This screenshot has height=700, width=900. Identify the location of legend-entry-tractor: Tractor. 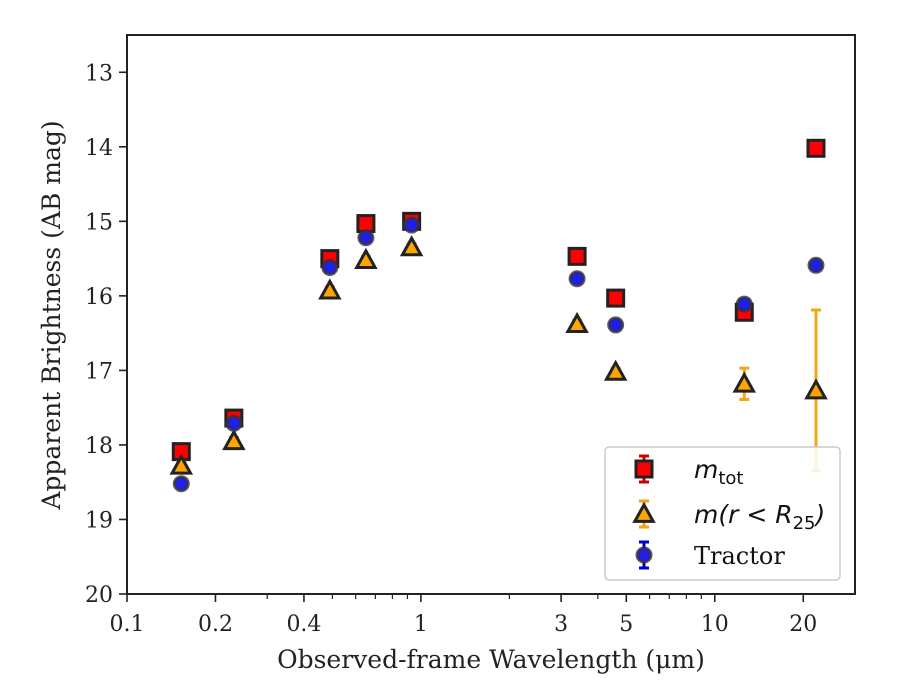
(710, 555).